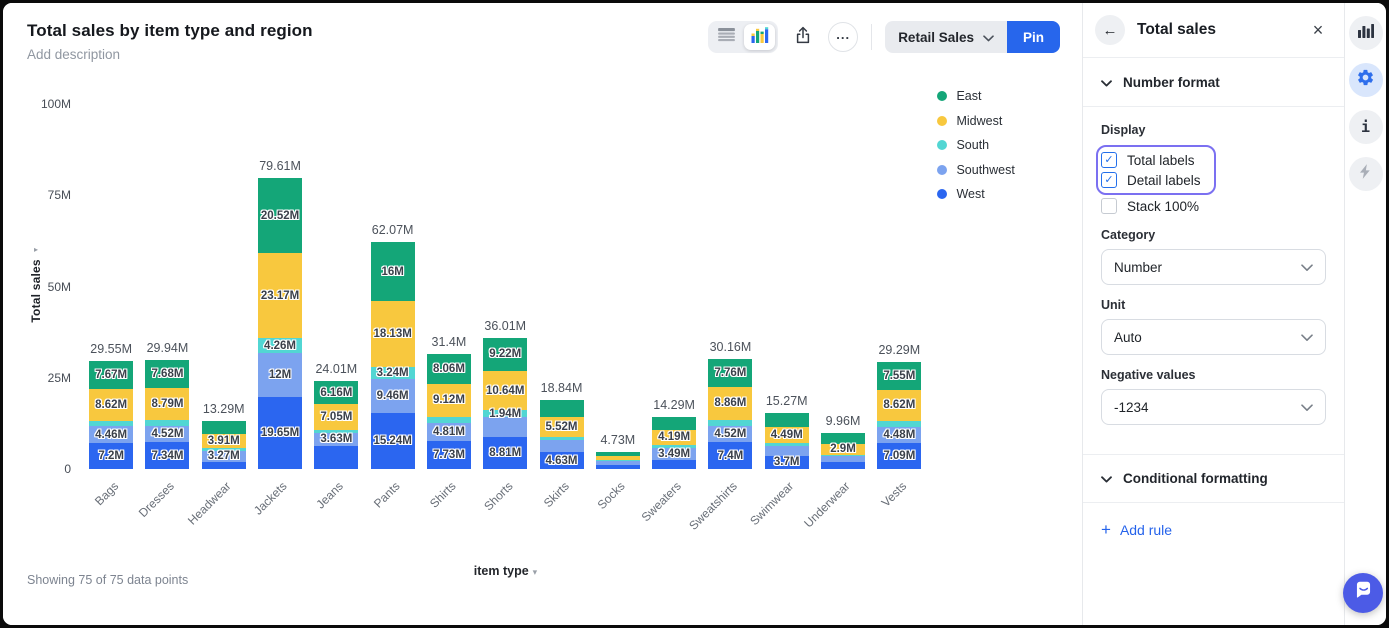  Describe the element at coordinates (36, 283) in the screenshot. I see `y-axis-title-wrap: ▸ Total sales` at that location.